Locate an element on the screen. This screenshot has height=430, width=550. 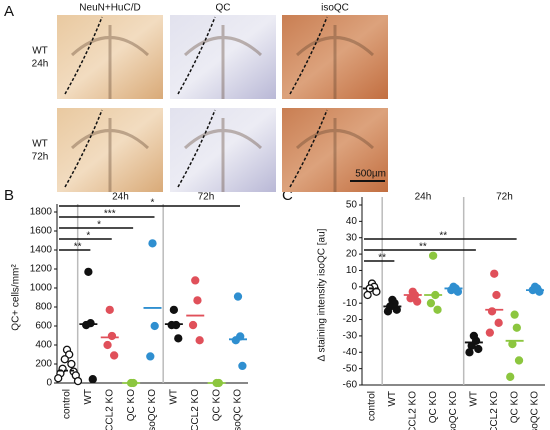
y-tick-label: 1600 is located at coordinates (41, 231).